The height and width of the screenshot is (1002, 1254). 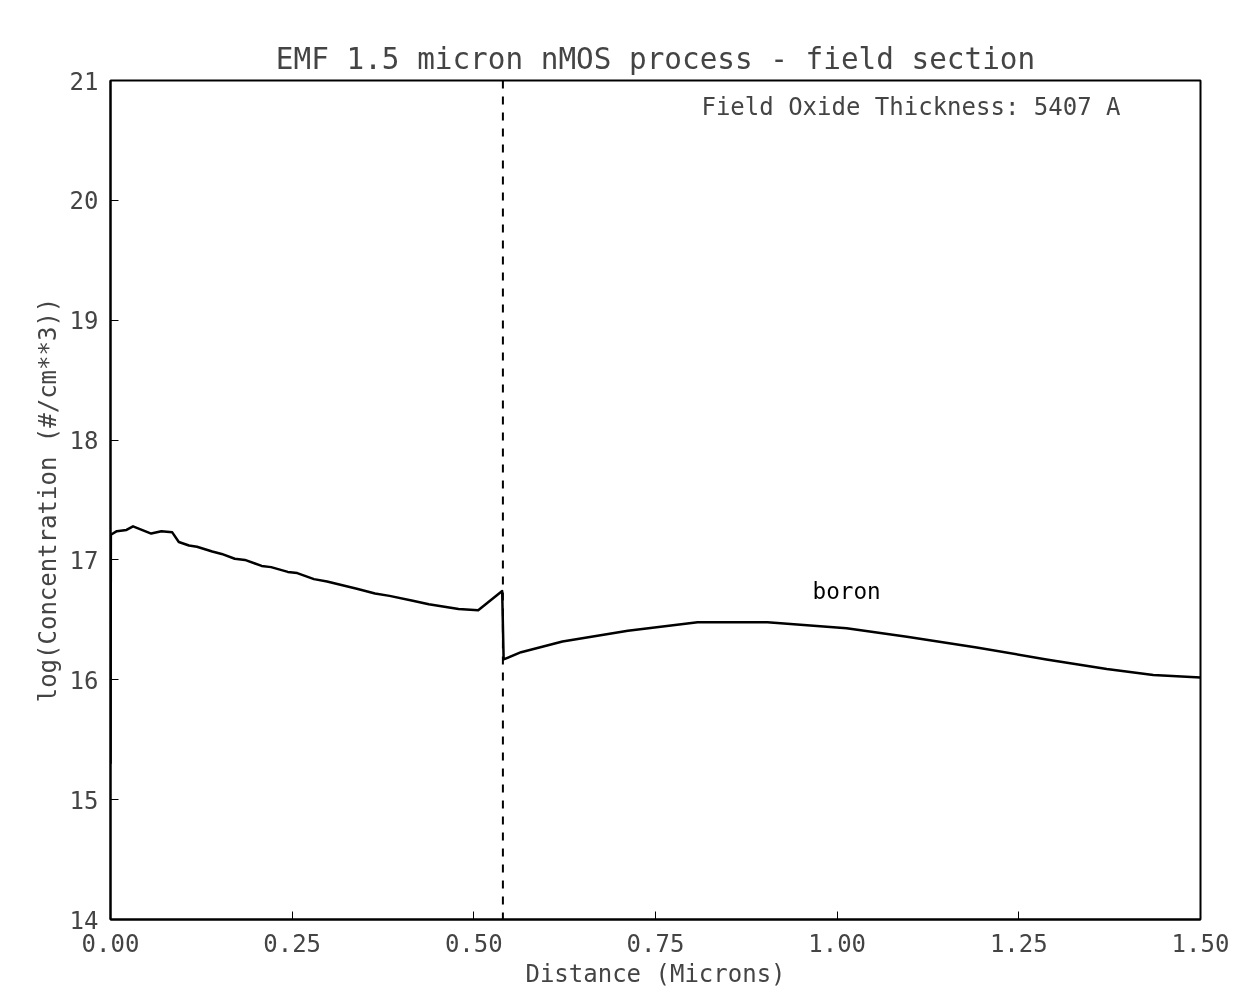 I want to click on chart-title: EMF 1.5 micron nMOS process - field section, so click(x=655, y=58).